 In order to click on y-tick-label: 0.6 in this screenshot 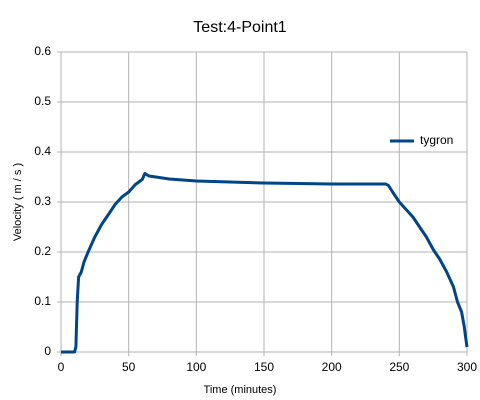, I will do `click(42, 51)`.